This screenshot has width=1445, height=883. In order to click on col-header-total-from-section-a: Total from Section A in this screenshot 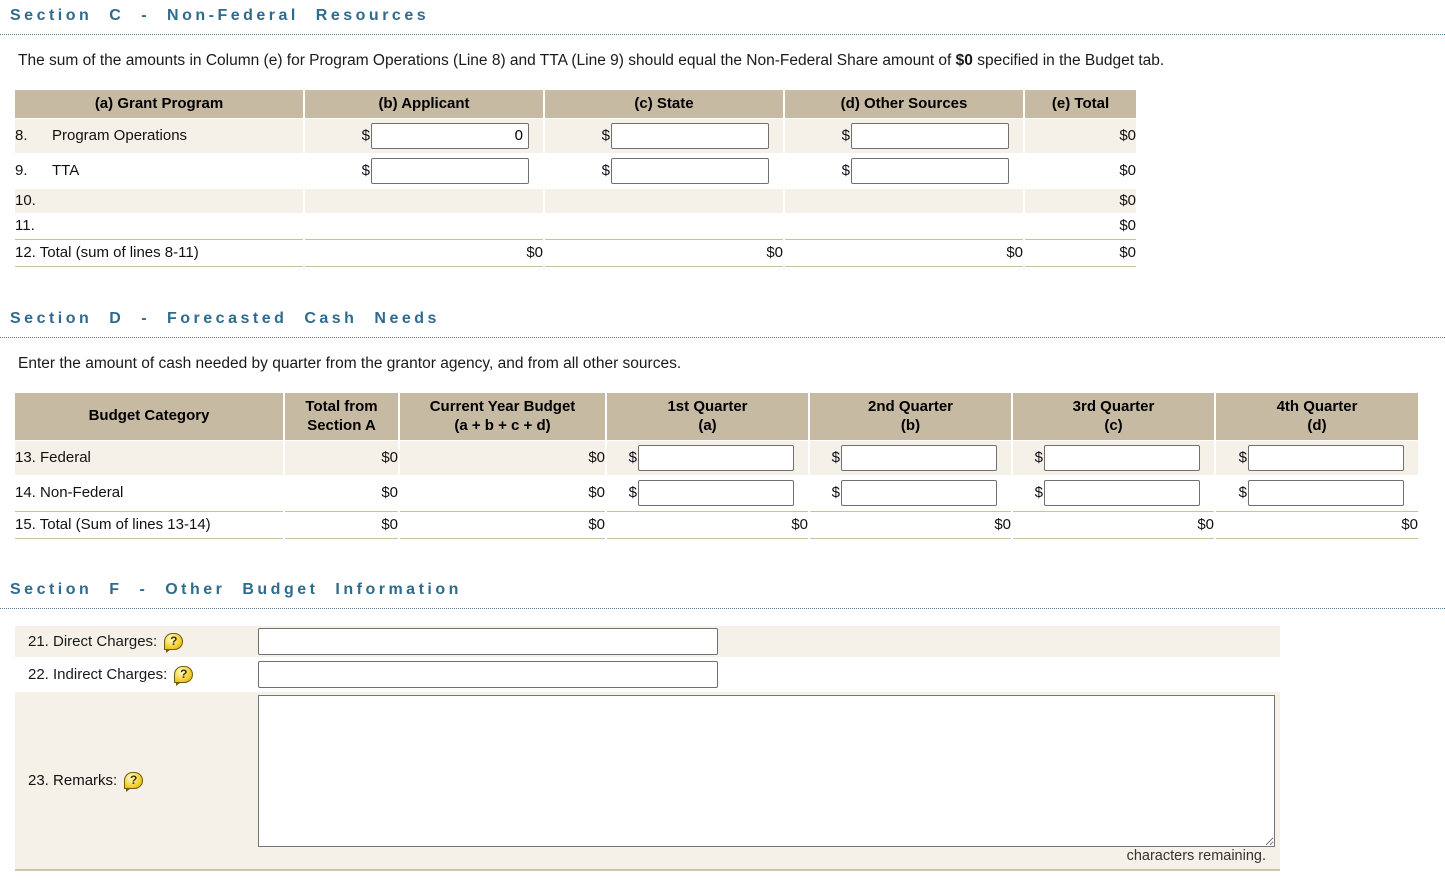, I will do `click(341, 416)`.